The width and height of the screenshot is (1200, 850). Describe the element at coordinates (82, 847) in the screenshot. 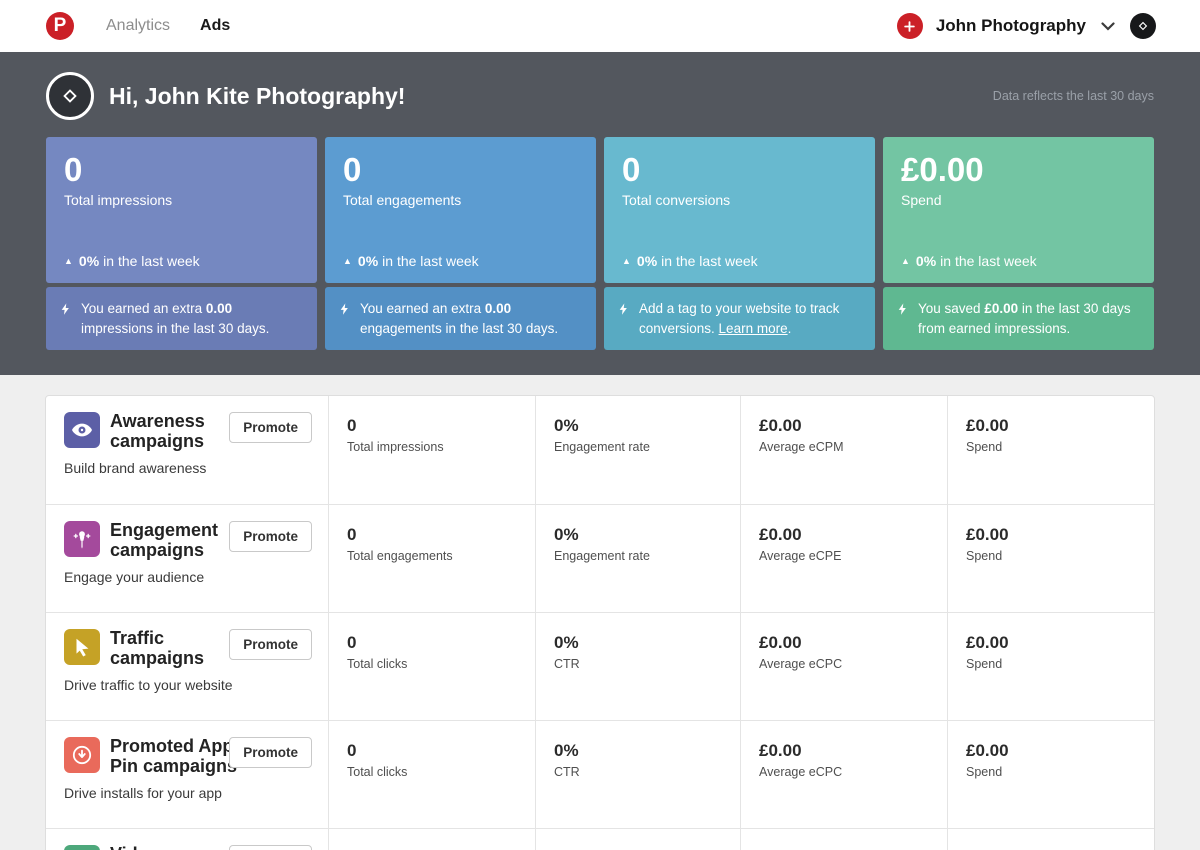

I see `video-icon` at that location.